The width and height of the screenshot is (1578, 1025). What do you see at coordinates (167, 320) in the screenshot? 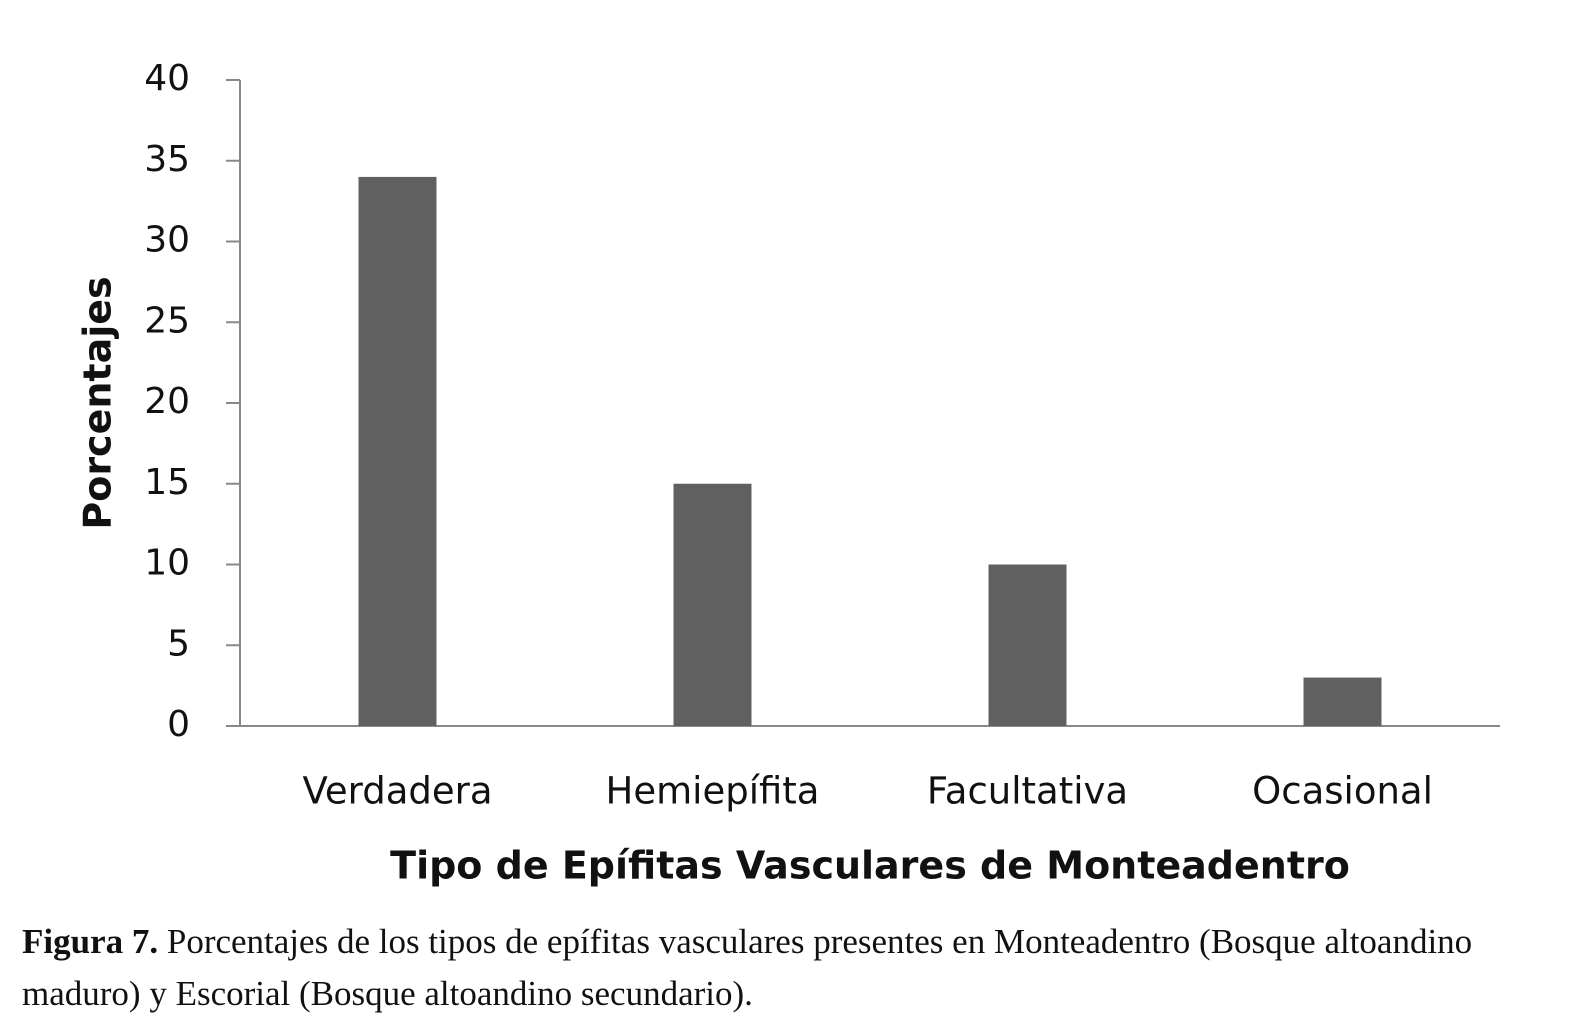
I see `y-tick-label: 25` at bounding box center [167, 320].